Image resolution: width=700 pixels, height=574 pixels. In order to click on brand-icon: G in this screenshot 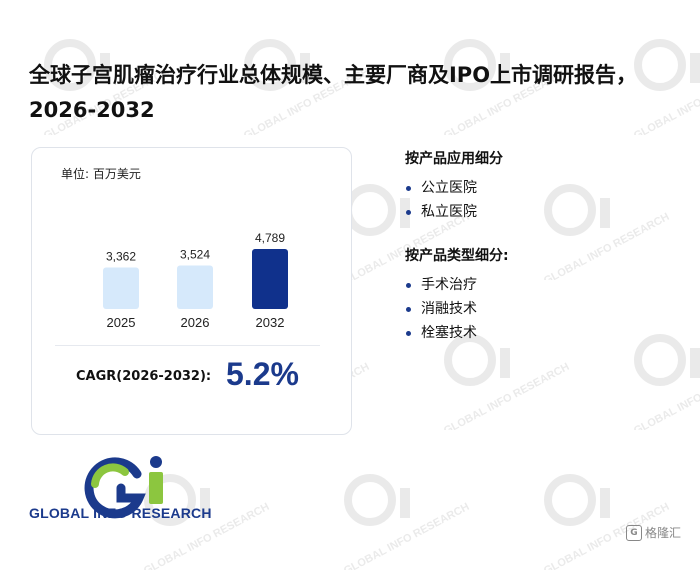, I will do `click(634, 532)`.